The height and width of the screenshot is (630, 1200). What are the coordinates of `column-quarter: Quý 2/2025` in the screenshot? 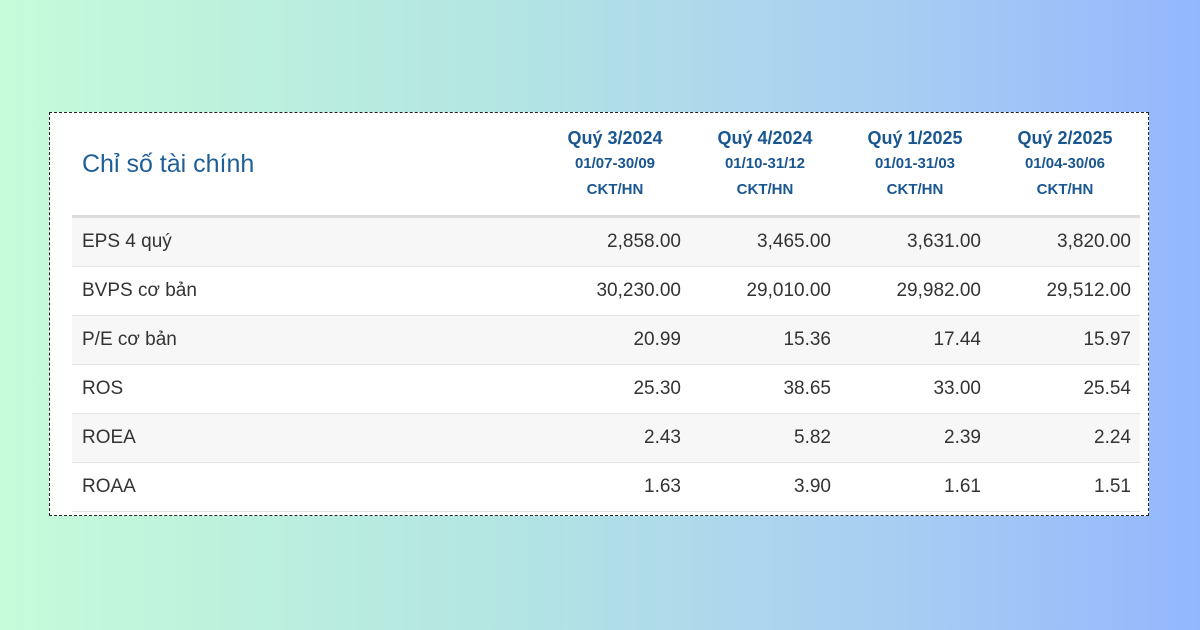 It's located at (1065, 137).